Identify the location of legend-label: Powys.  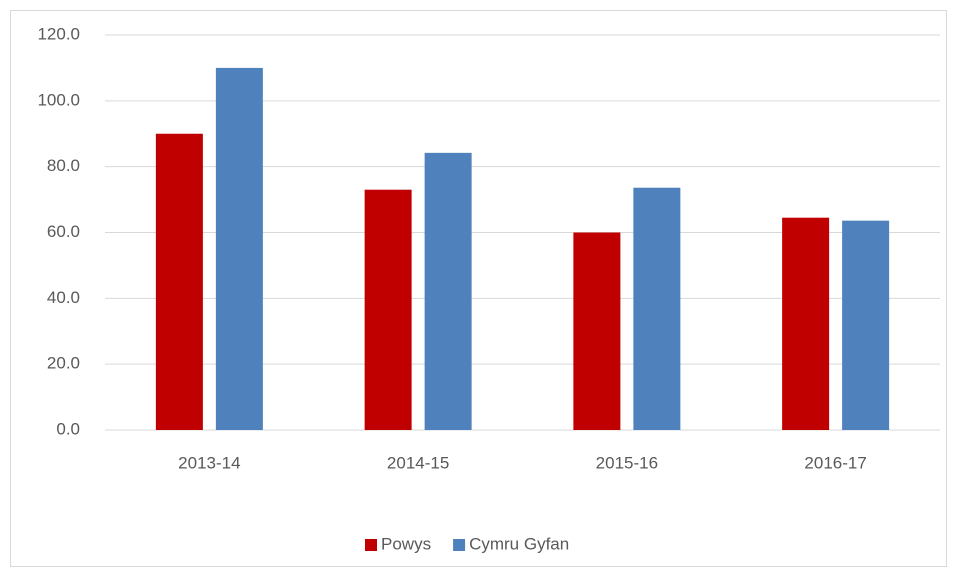
(406, 543).